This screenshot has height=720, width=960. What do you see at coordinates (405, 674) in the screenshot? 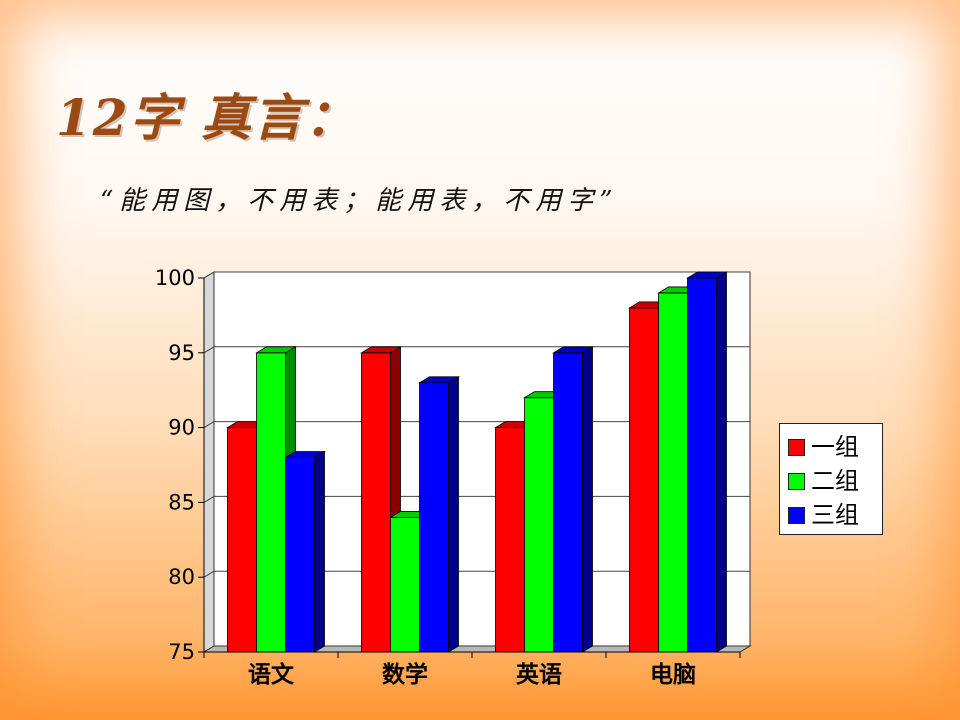
I see `chart-x-tick-label: 数学` at bounding box center [405, 674].